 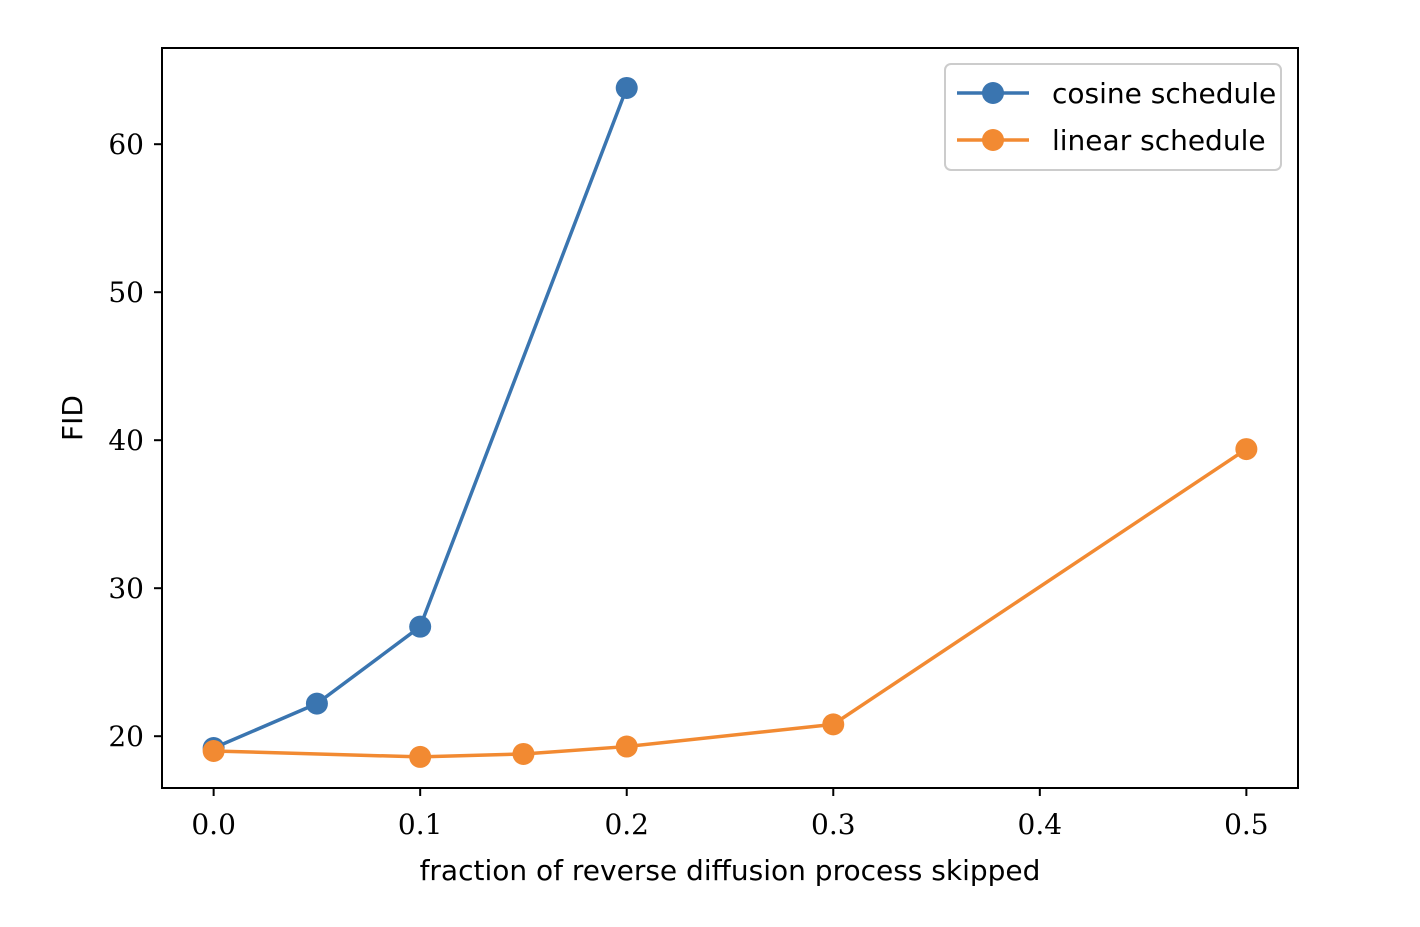 I want to click on legend: cosine schedule linear schedule, so click(x=1113, y=117).